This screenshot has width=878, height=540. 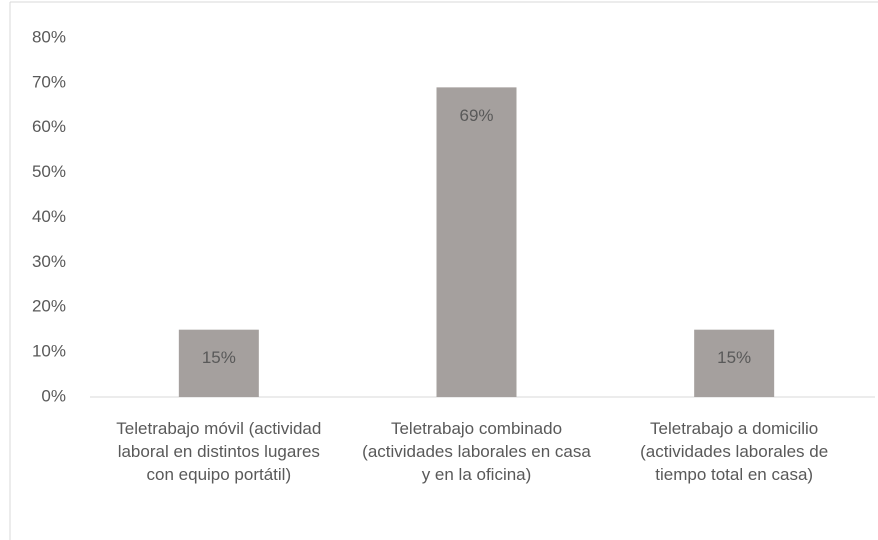 I want to click on y-tick-label: 10%, so click(x=49, y=351).